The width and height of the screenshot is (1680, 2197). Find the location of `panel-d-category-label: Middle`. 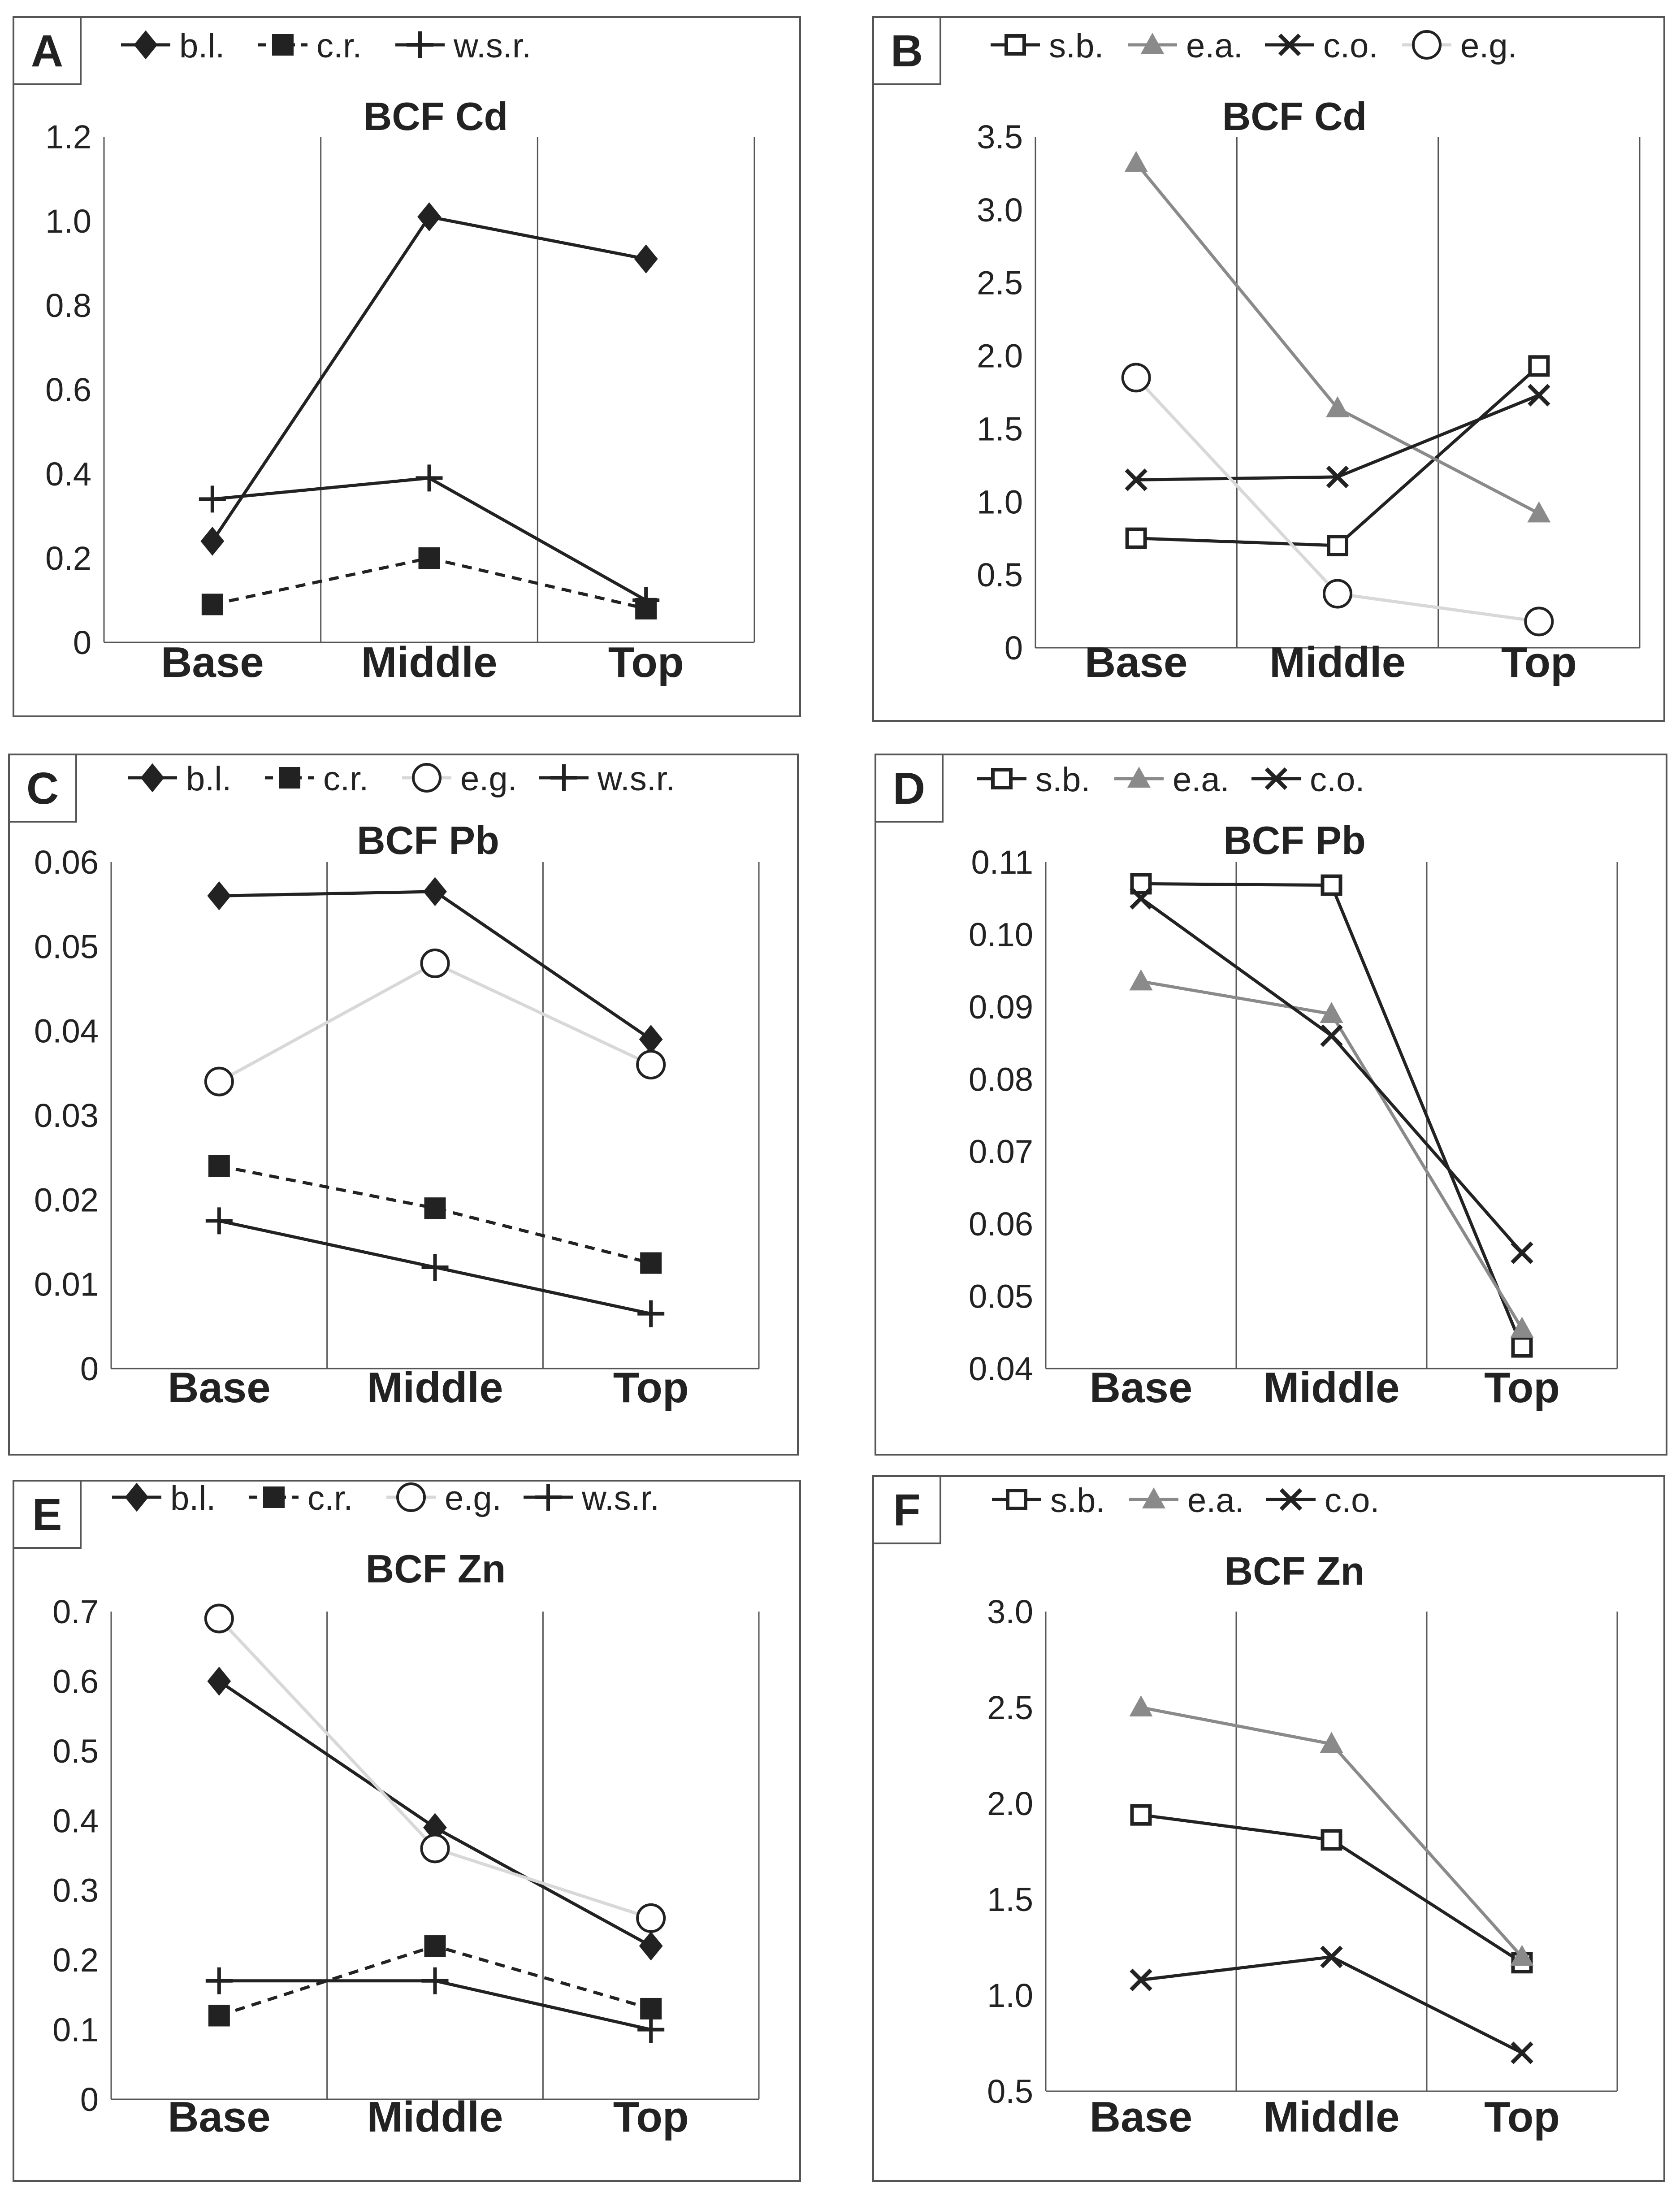

panel-d-category-label: Middle is located at coordinates (1332, 1388).